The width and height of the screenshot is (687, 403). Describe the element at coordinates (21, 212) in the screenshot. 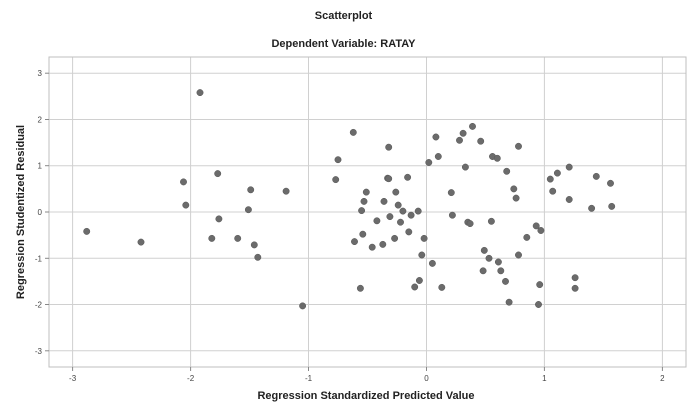

I see `y-axis-title: Regression Studentized Residual` at that location.